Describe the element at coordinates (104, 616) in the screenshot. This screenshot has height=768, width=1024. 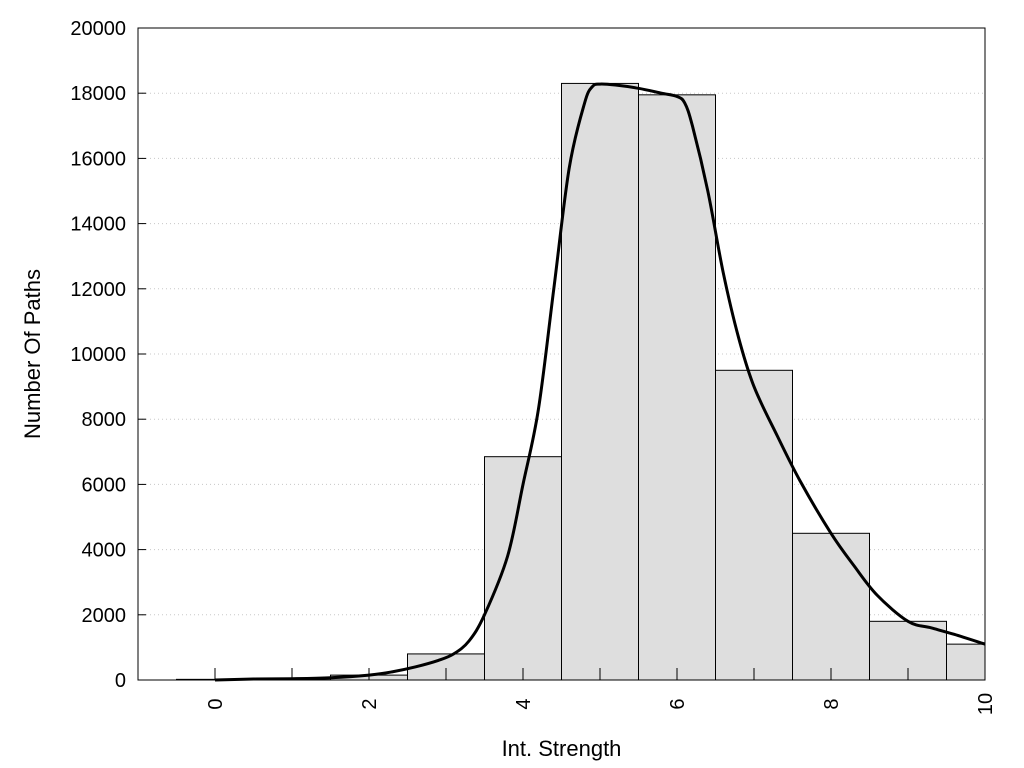
I see `y-tick-label: 2000` at that location.